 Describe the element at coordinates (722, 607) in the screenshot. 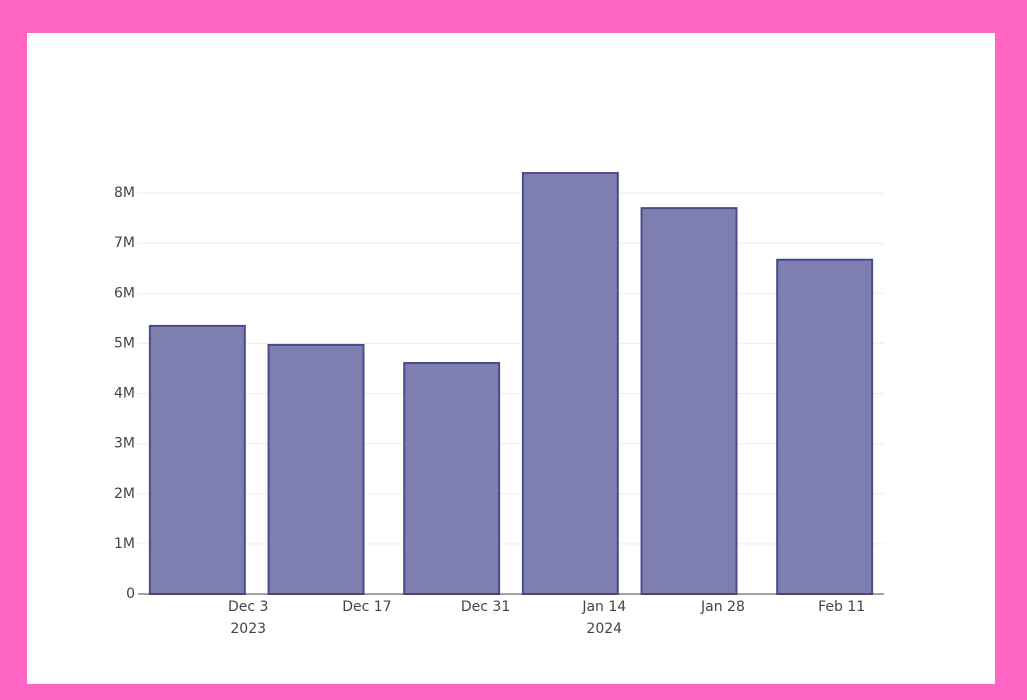

I see `x-tick-label: Jan 28` at that location.